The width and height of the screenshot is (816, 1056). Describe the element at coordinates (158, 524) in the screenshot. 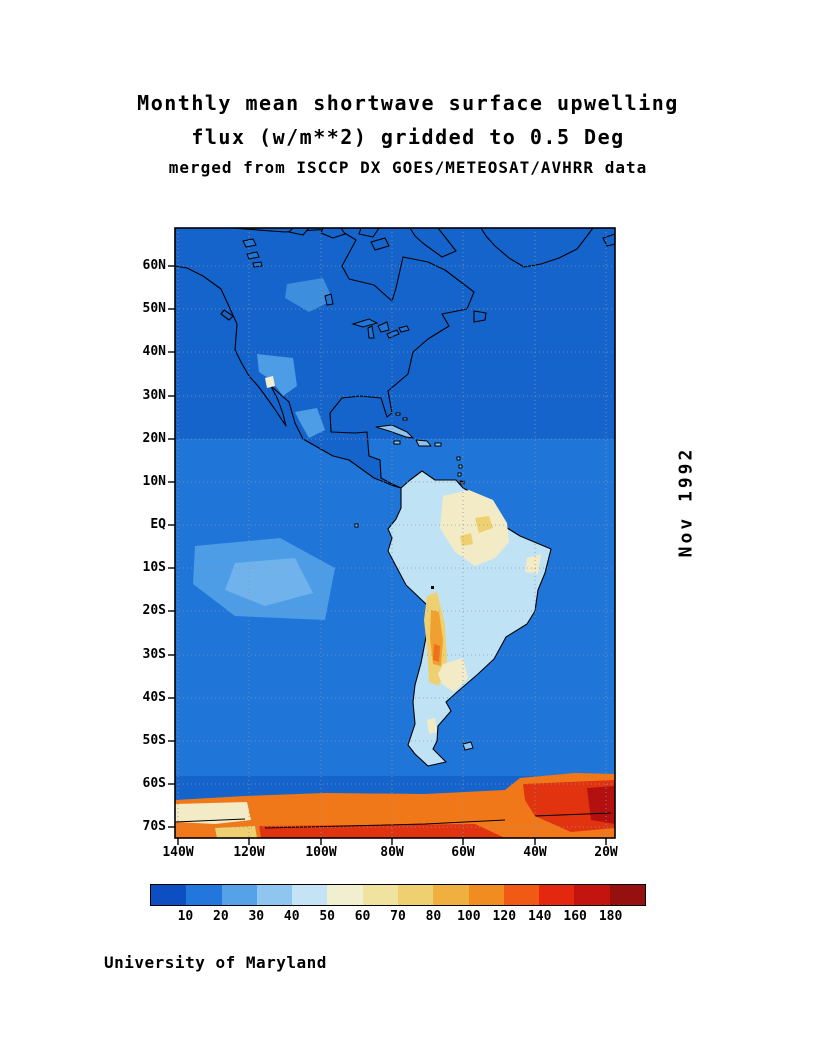

I see `lat-tick-label: EQ` at that location.